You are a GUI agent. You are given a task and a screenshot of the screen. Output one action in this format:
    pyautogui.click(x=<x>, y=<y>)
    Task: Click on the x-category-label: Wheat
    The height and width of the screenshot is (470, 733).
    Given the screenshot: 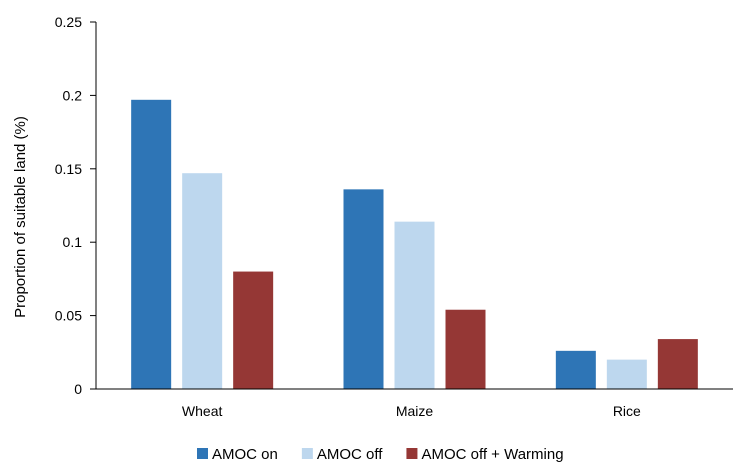 What is the action you would take?
    pyautogui.click(x=202, y=411)
    